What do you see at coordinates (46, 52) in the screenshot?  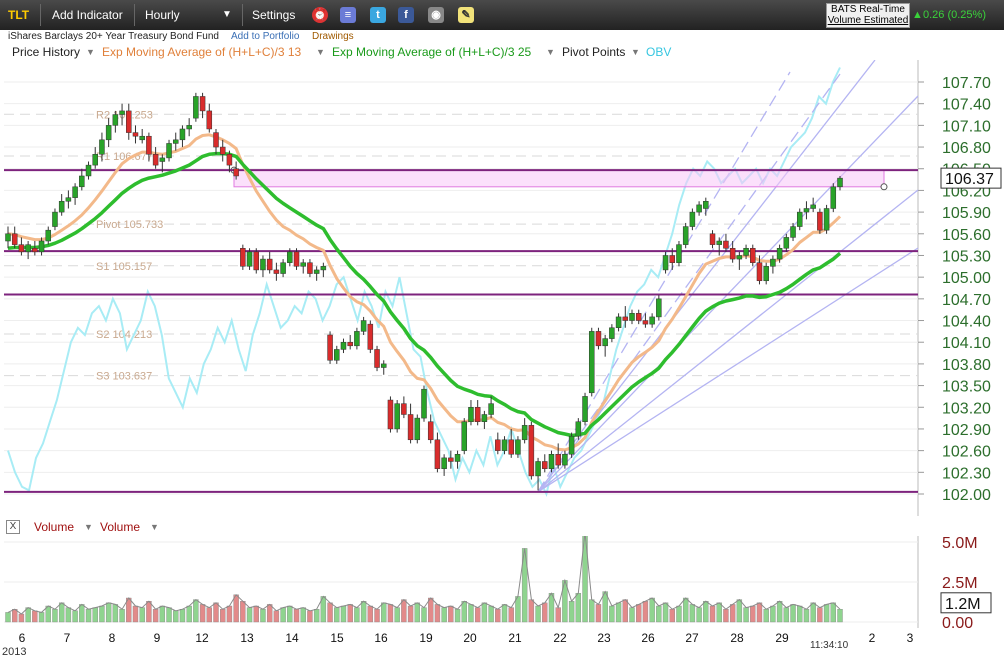 I see `legend-price-history: Price History` at bounding box center [46, 52].